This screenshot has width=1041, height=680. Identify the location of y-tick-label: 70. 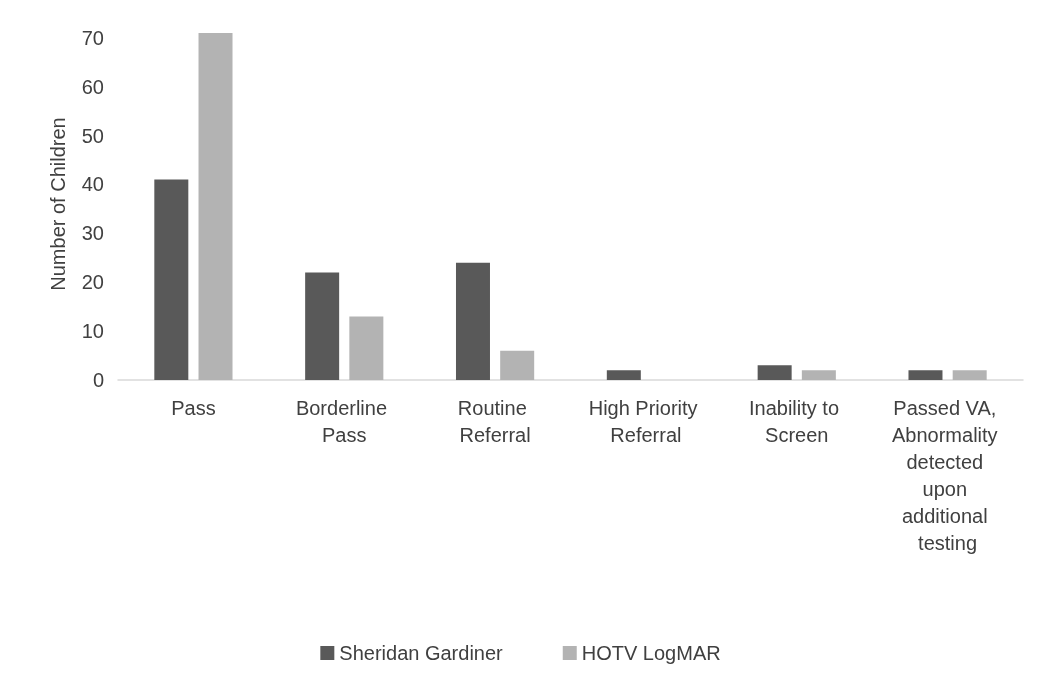
(92, 37).